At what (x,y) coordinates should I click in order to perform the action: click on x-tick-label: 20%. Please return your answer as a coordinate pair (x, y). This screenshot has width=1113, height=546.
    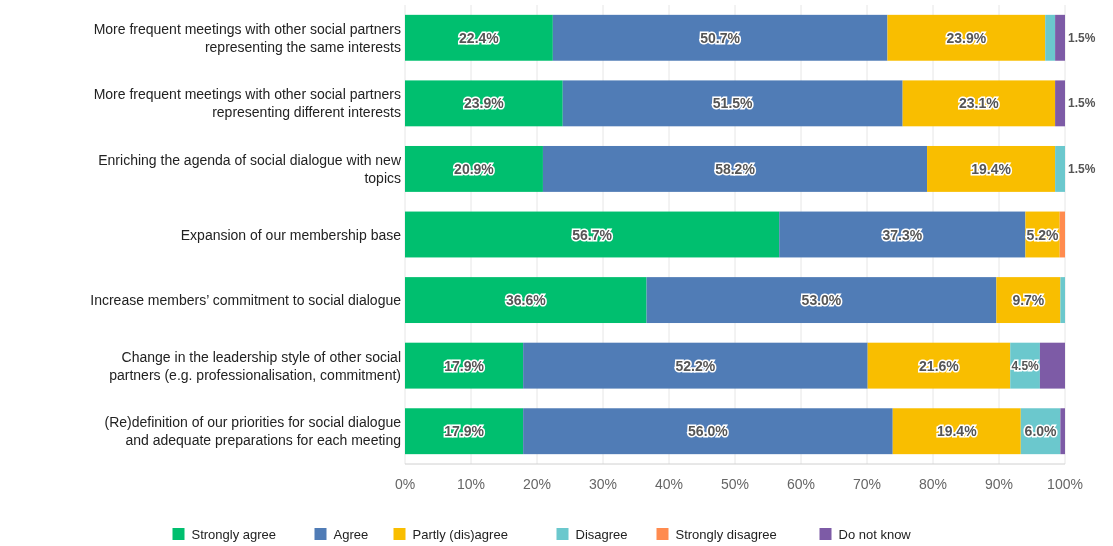
    Looking at the image, I should click on (537, 484).